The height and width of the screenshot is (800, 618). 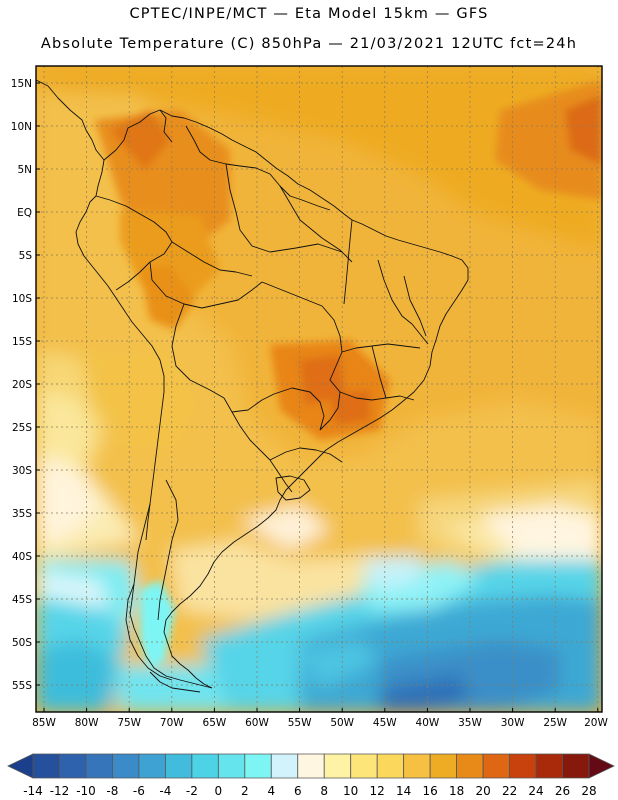 What do you see at coordinates (588, 791) in the screenshot?
I see `colorbar-label: 28` at bounding box center [588, 791].